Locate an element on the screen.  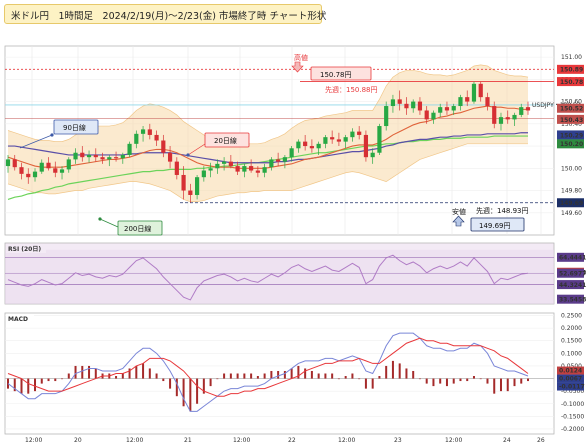
high-label: 高値 is located at coordinates (301, 57).